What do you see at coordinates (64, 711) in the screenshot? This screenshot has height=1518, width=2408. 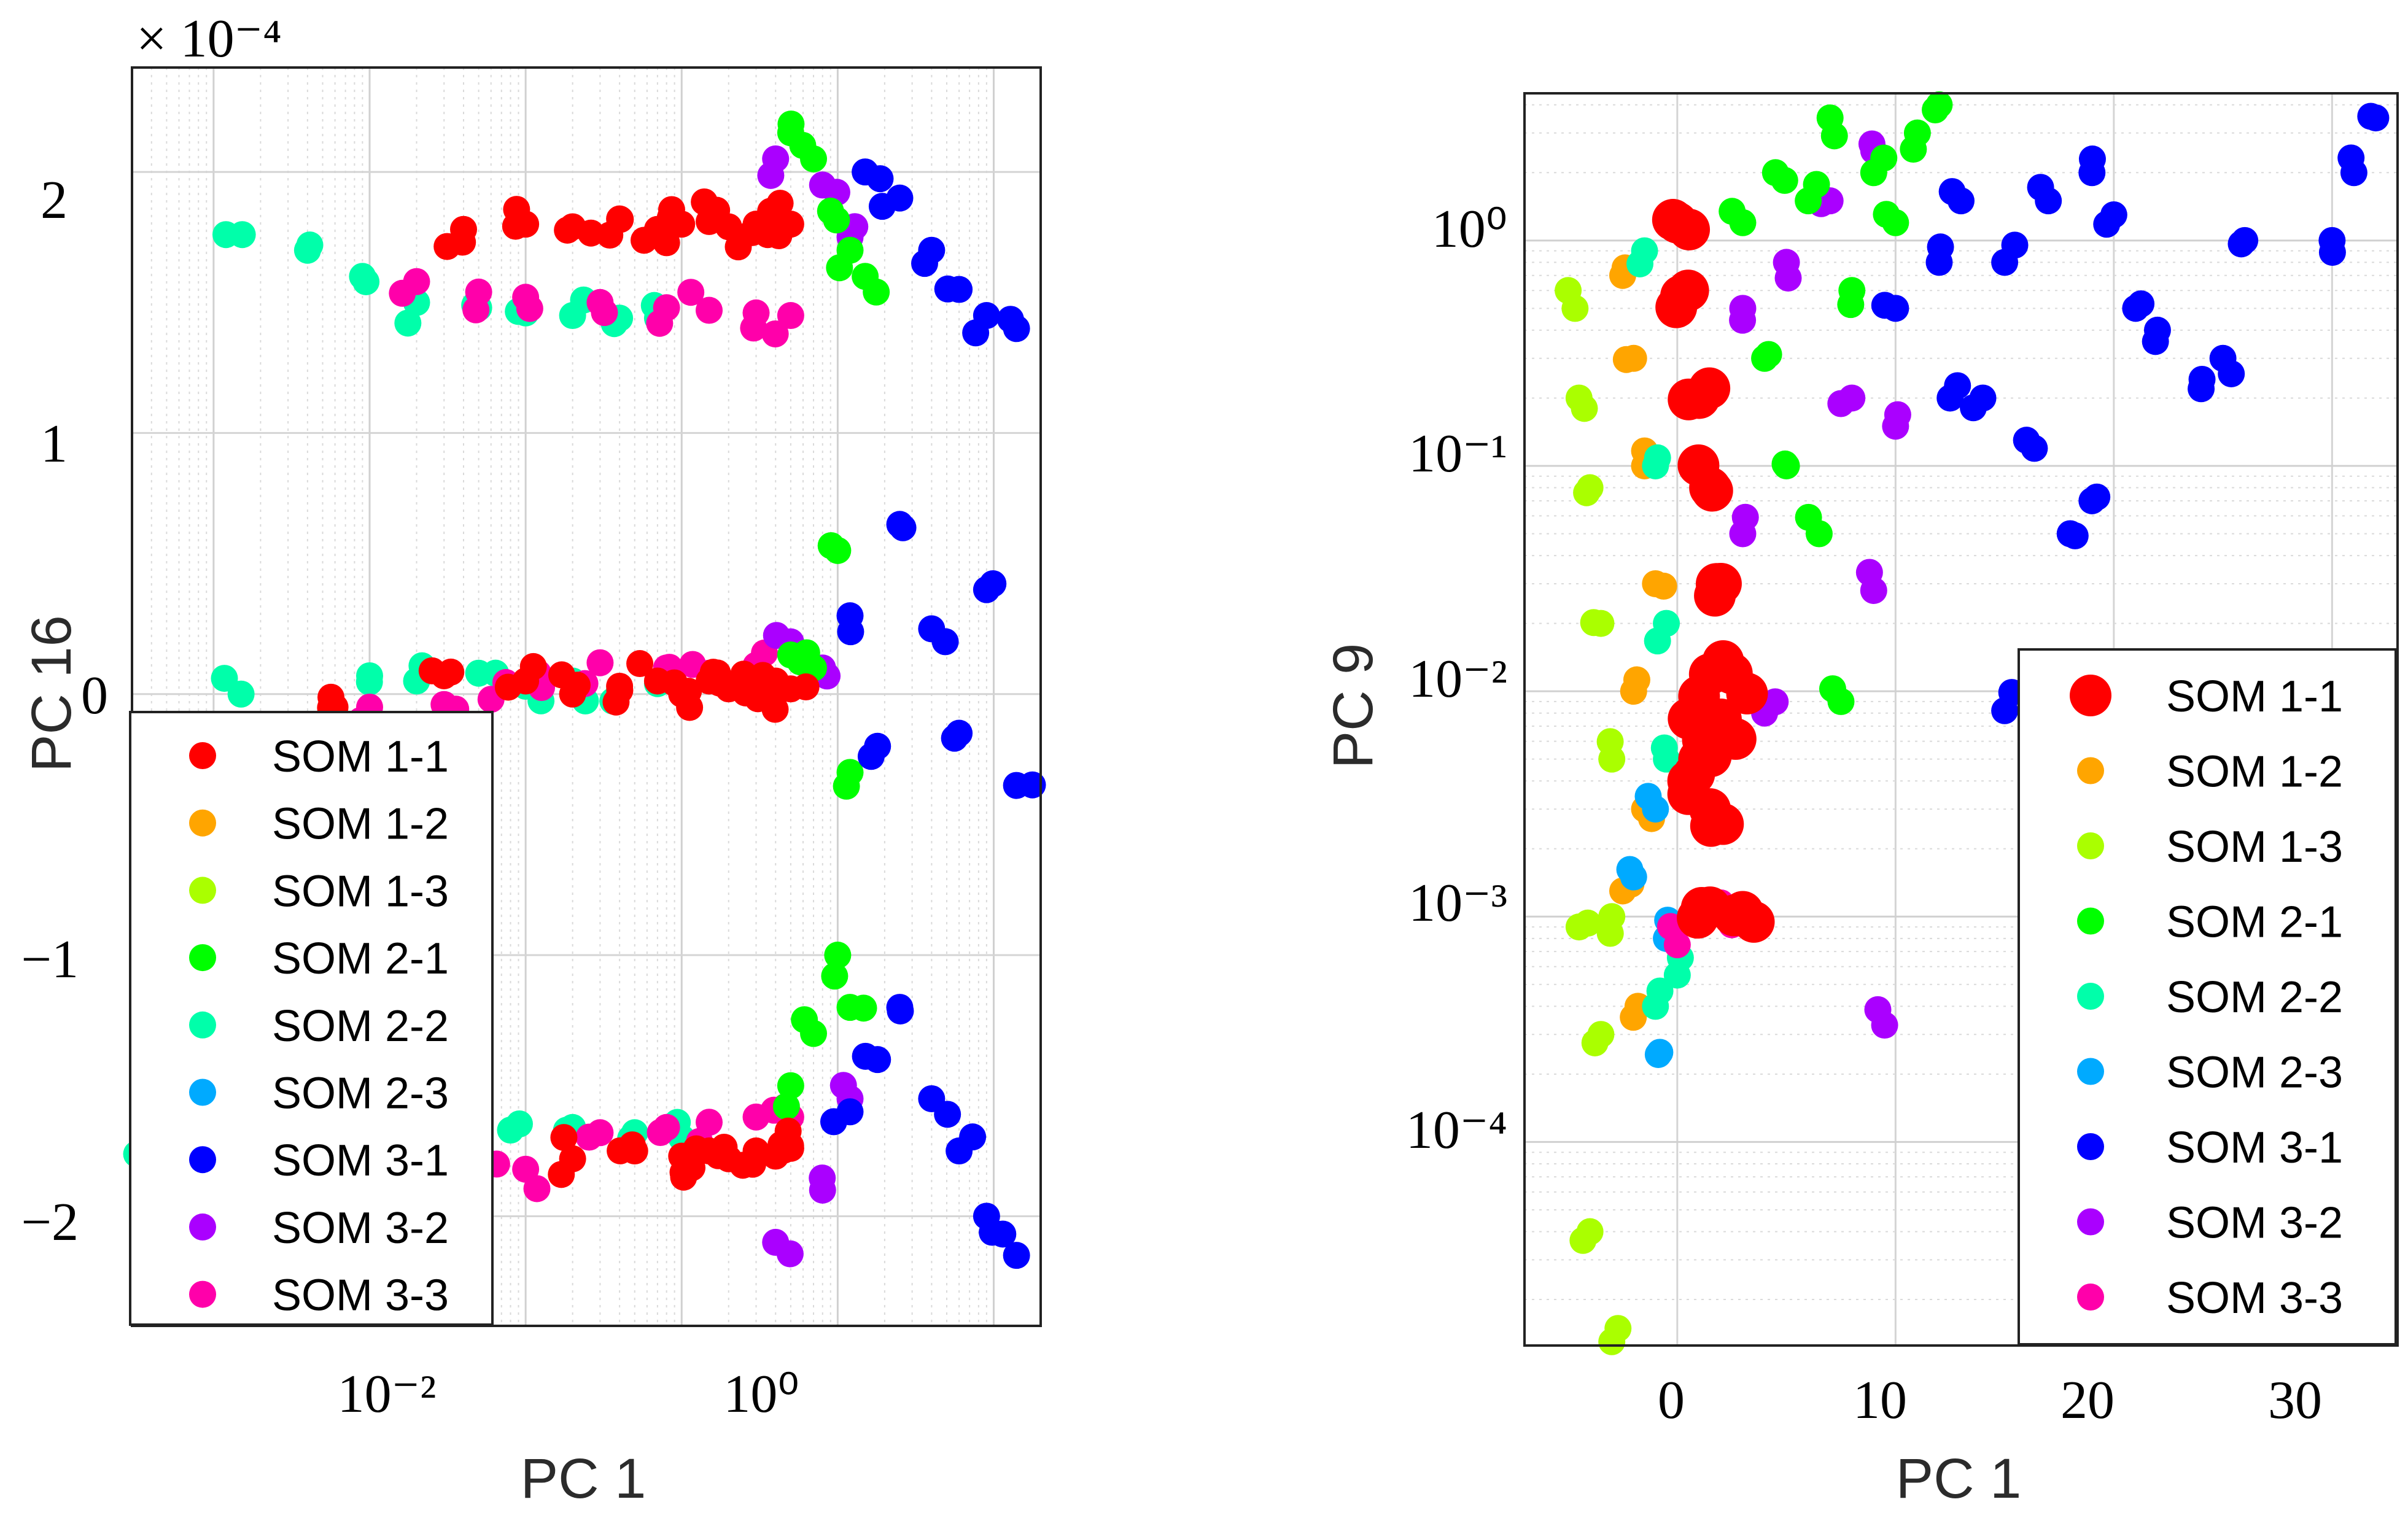 I see `left-ytick-labels: 2 1 0 −1 −2` at bounding box center [64, 711].